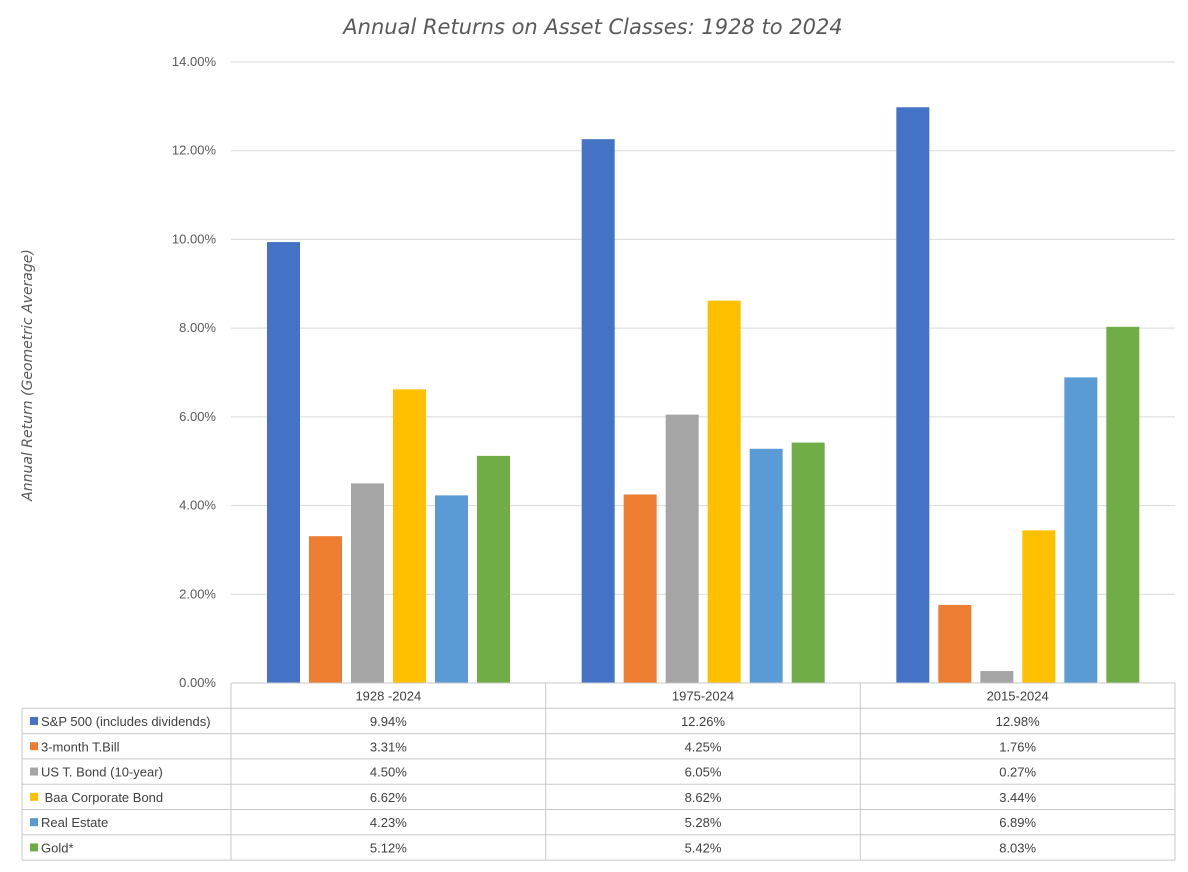  I want to click on legend-series-name: S&P 500 (includes dividends), so click(126, 721).